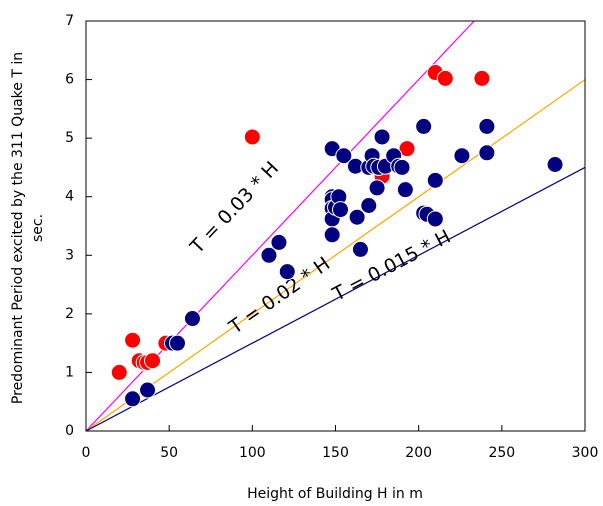  Describe the element at coordinates (234, 207) in the screenshot. I see `line-annotation: T = 0.03 * H` at that location.